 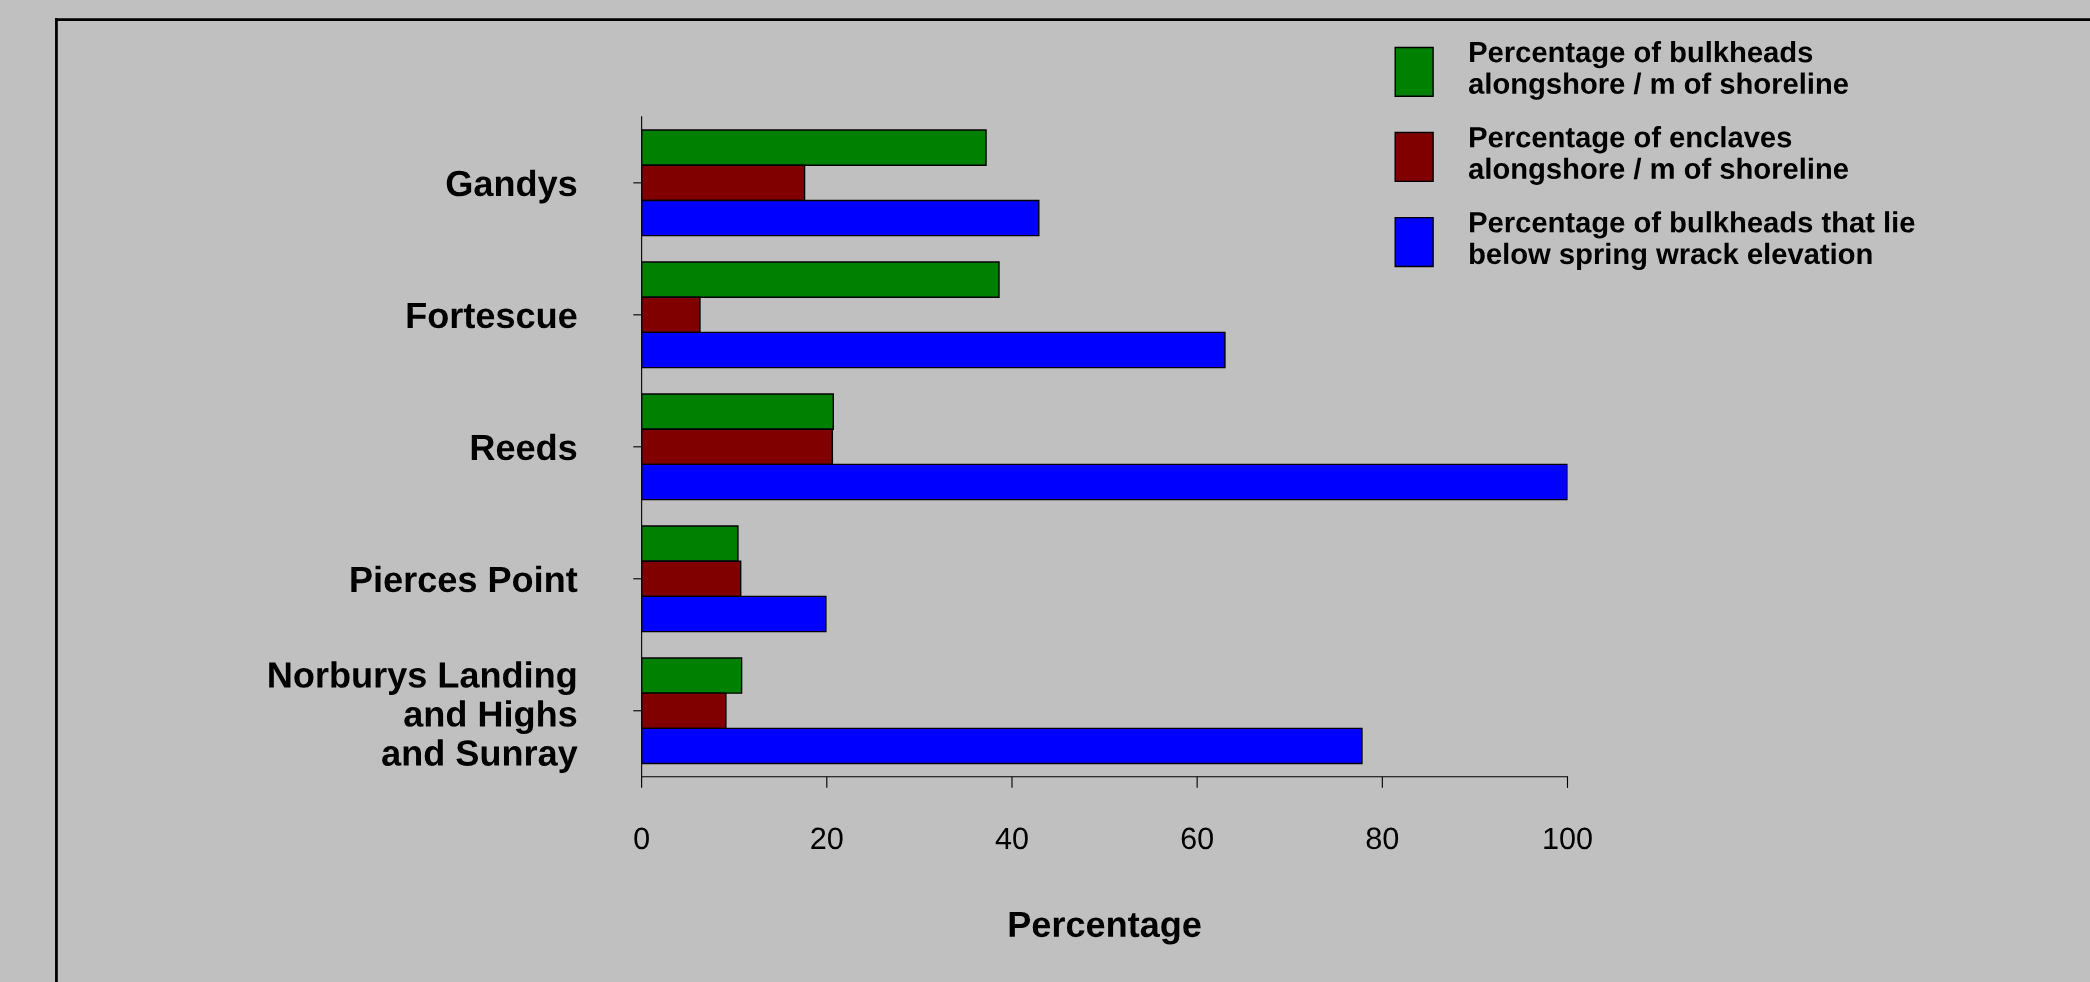 What do you see at coordinates (524, 447) in the screenshot?
I see `y-tick-label: Reeds` at bounding box center [524, 447].